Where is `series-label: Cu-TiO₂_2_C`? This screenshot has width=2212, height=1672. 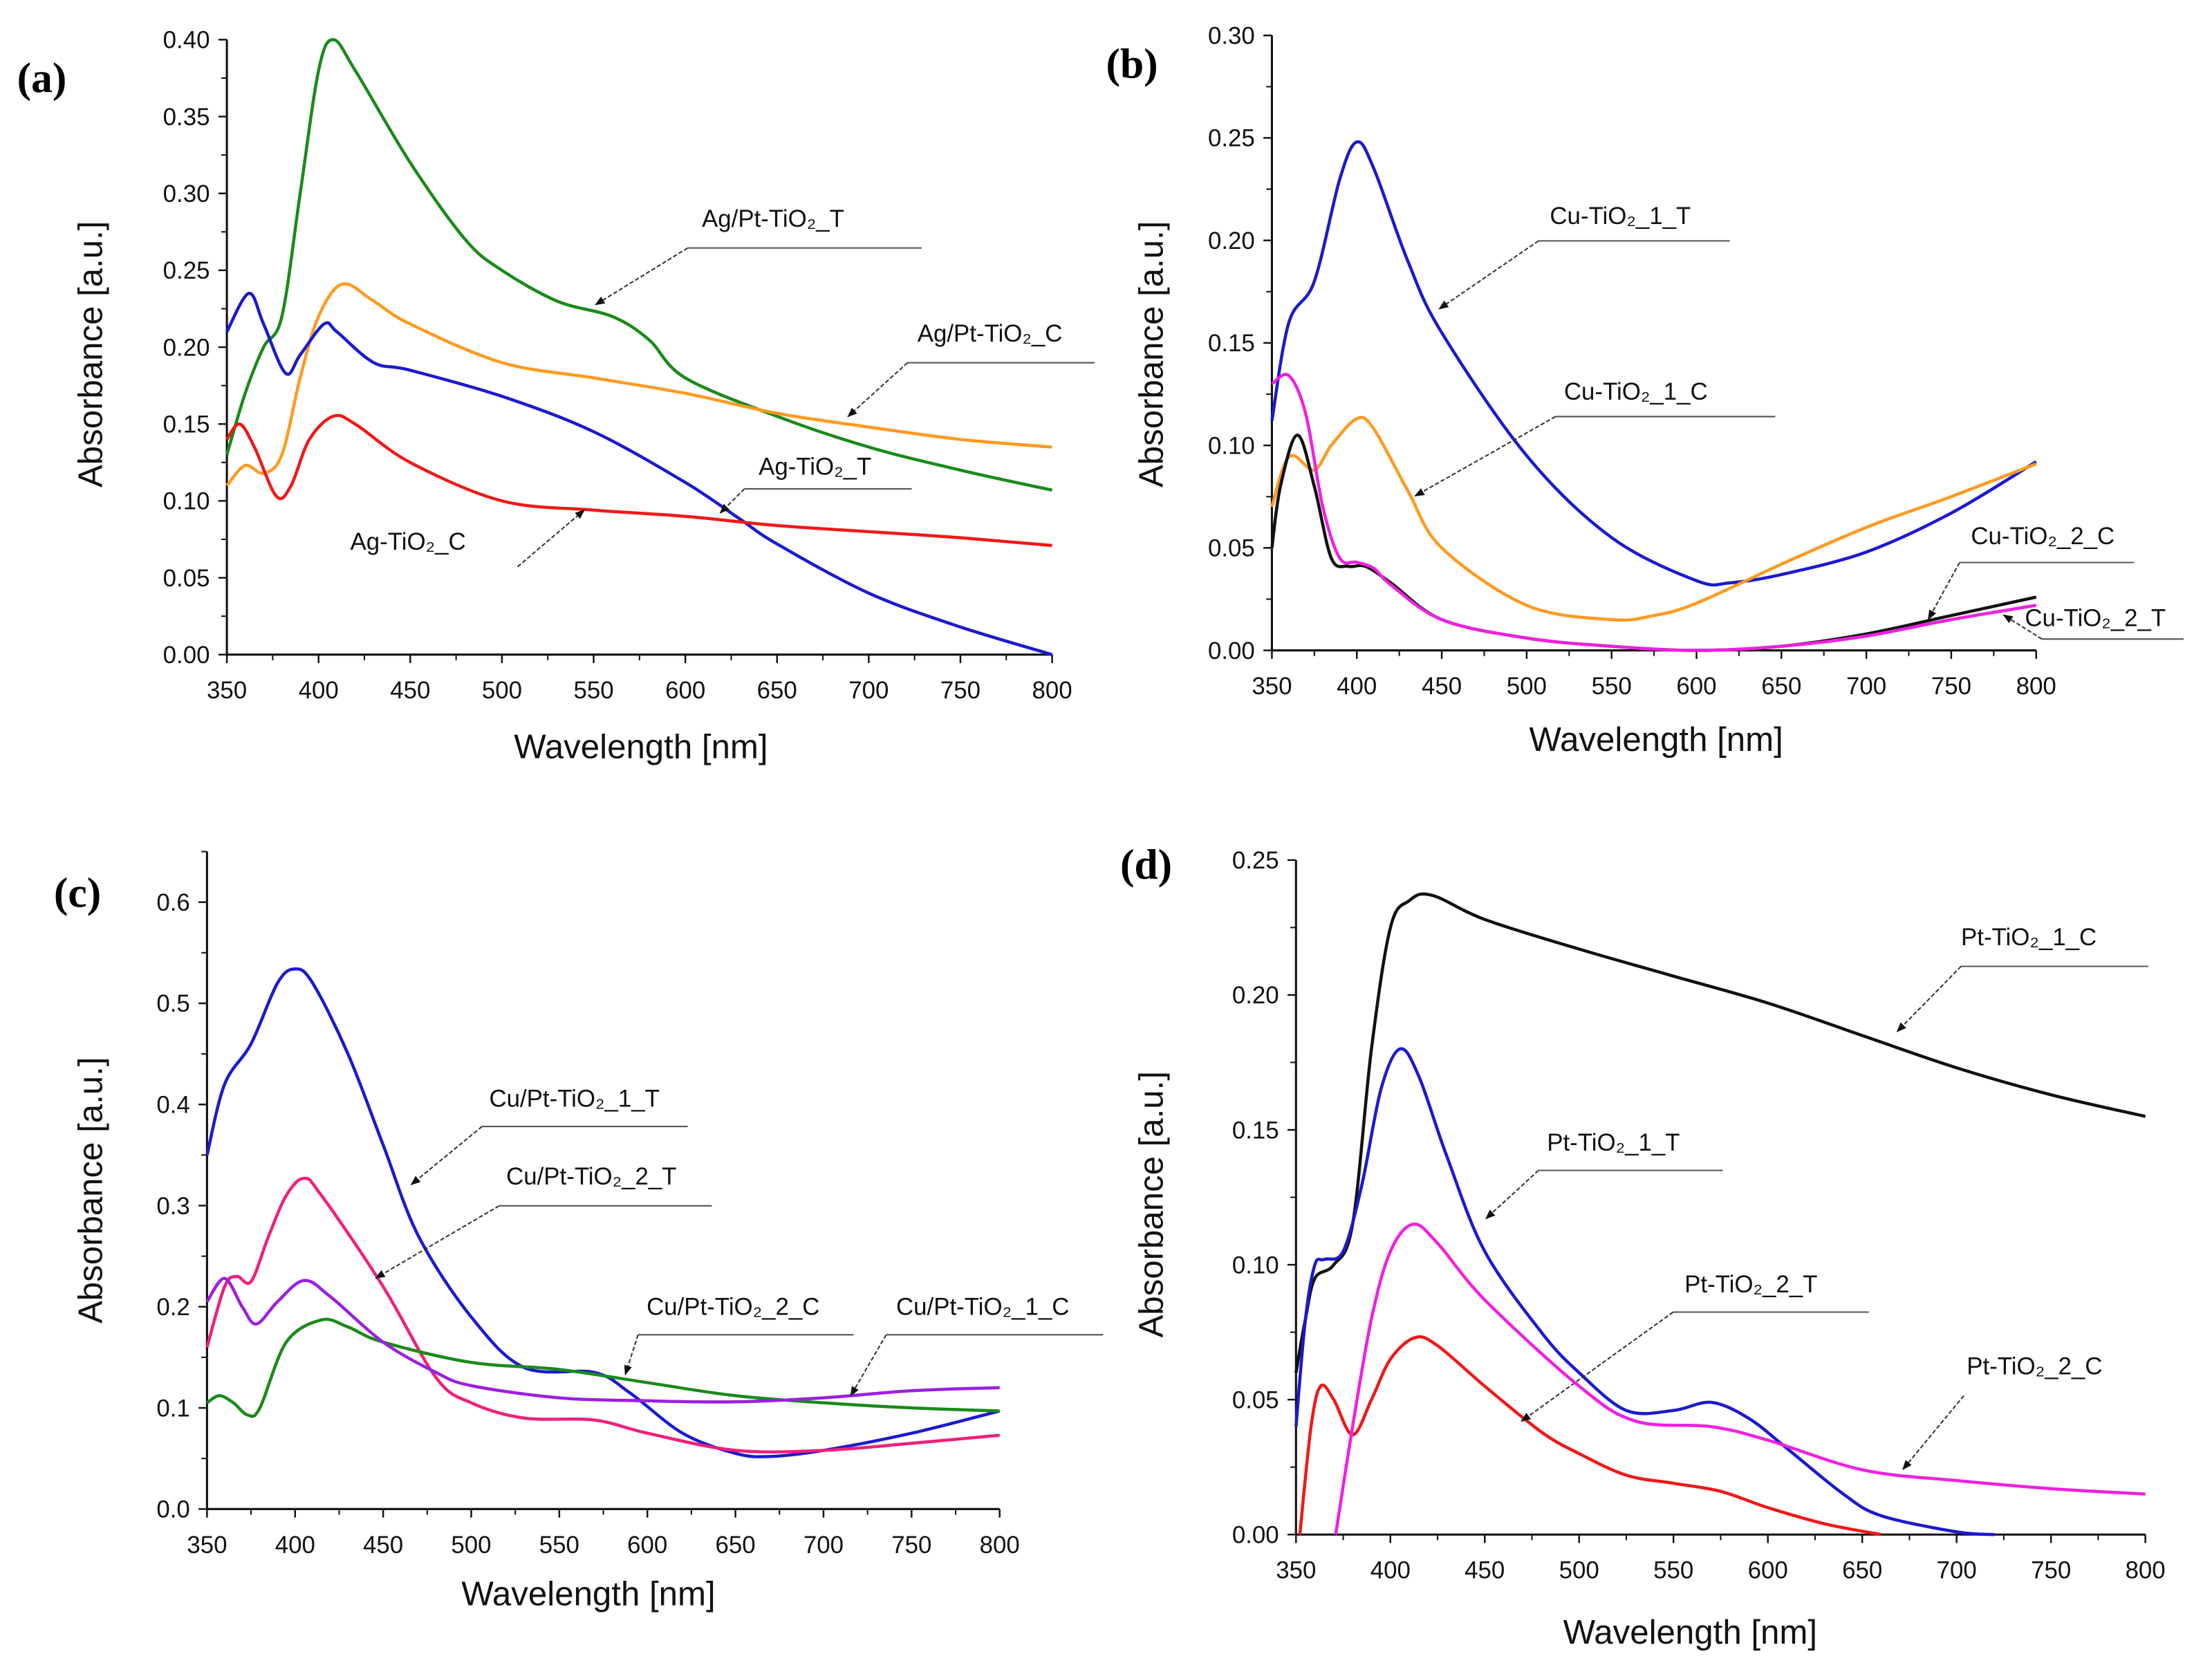 series-label: Cu-TiO₂_2_C is located at coordinates (2043, 536).